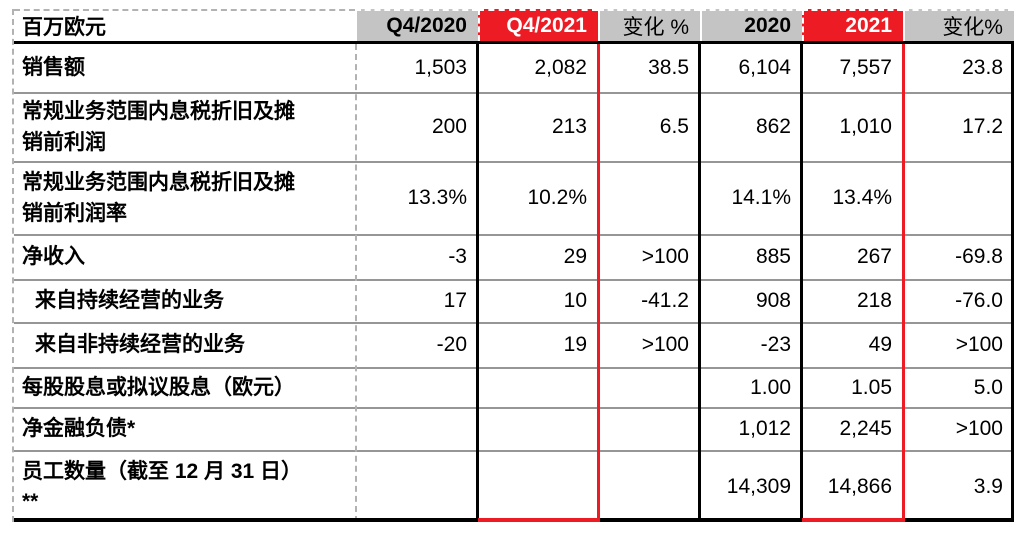  Describe the element at coordinates (514, 197) in the screenshot. I see `table-row: 常规业务范围内息税折旧及摊销前利润率 13.3% 10.2% 14.1% 13.4%` at that location.